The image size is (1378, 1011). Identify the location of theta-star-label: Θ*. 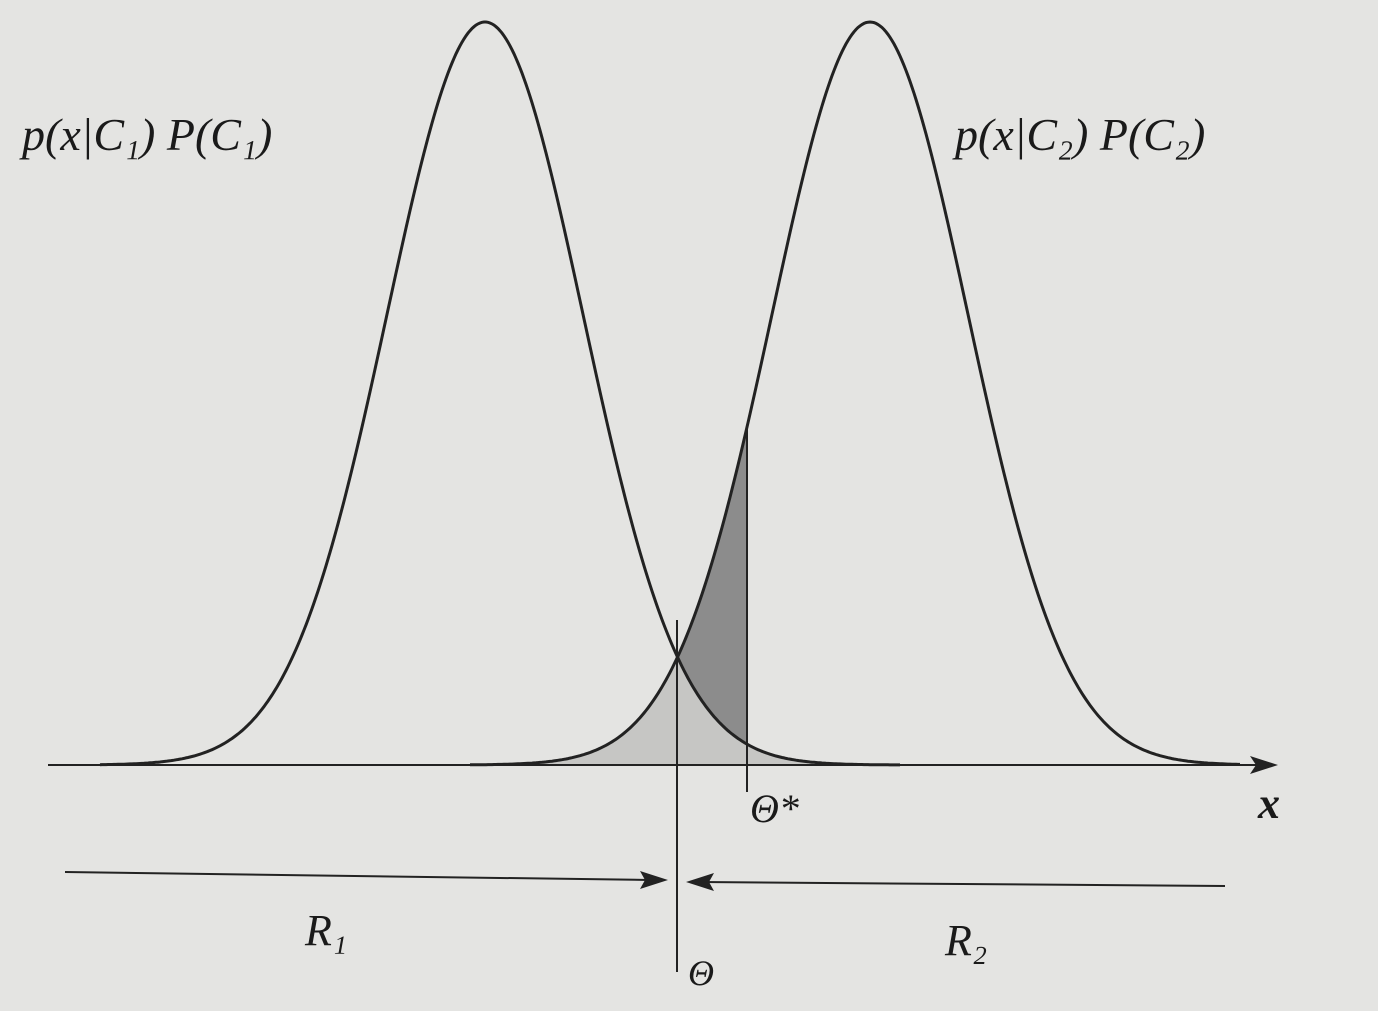
(774, 808).